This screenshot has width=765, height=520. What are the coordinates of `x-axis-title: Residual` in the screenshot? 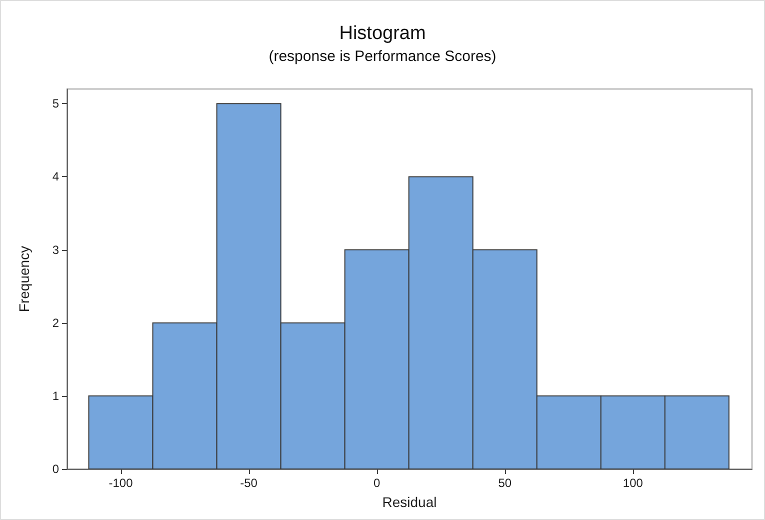 It's located at (409, 502).